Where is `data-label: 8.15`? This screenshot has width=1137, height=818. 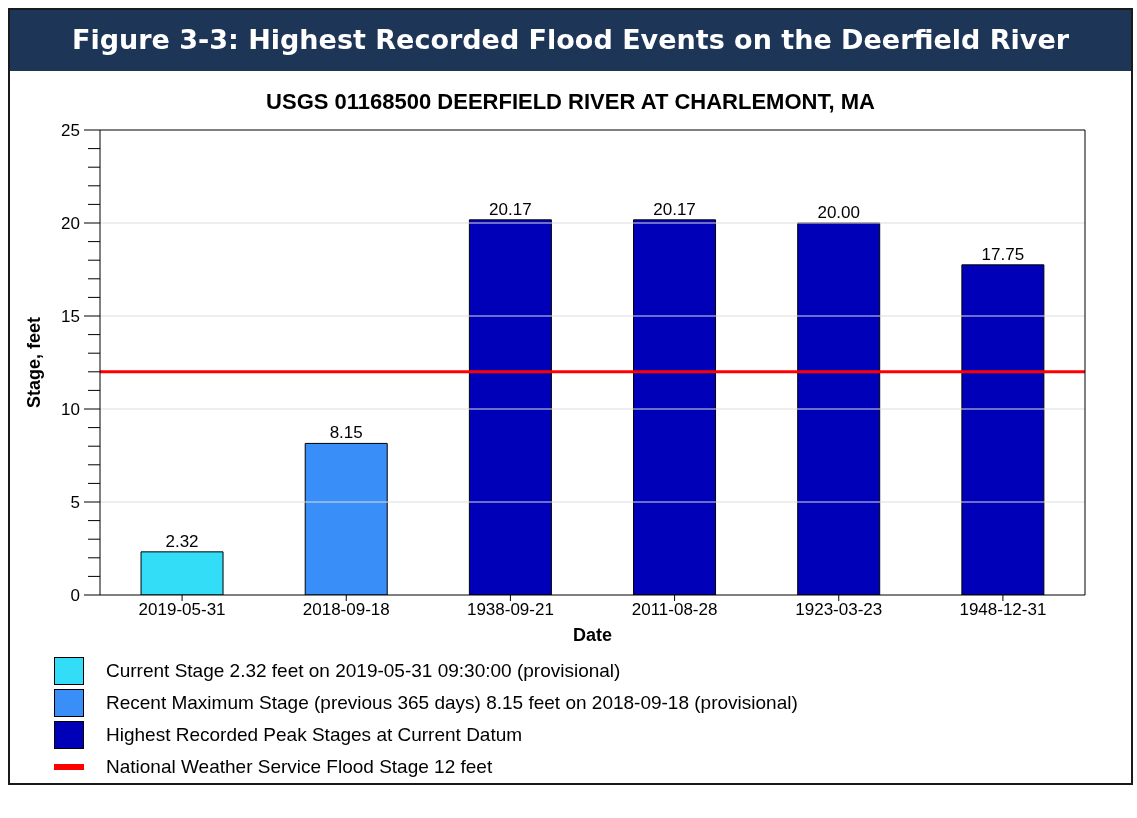 data-label: 8.15 is located at coordinates (346, 433).